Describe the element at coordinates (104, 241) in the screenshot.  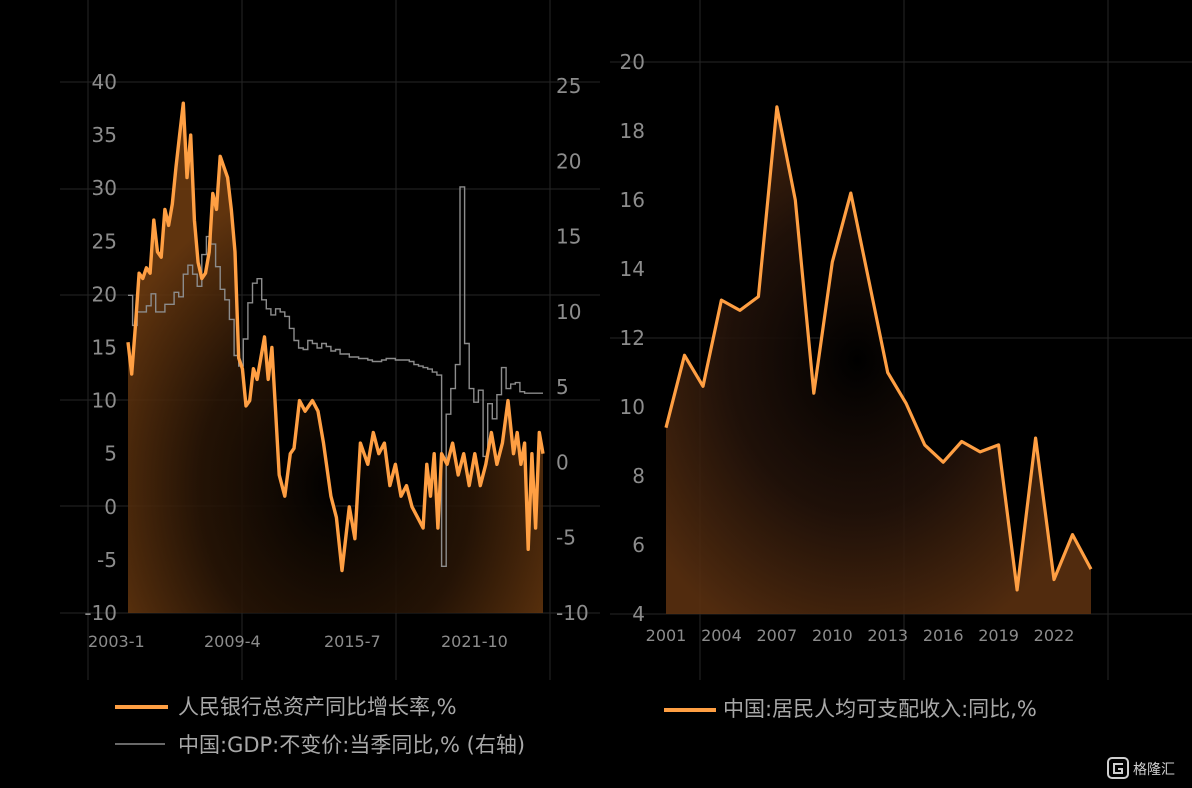
I see `left-y-tick-label: 25` at that location.